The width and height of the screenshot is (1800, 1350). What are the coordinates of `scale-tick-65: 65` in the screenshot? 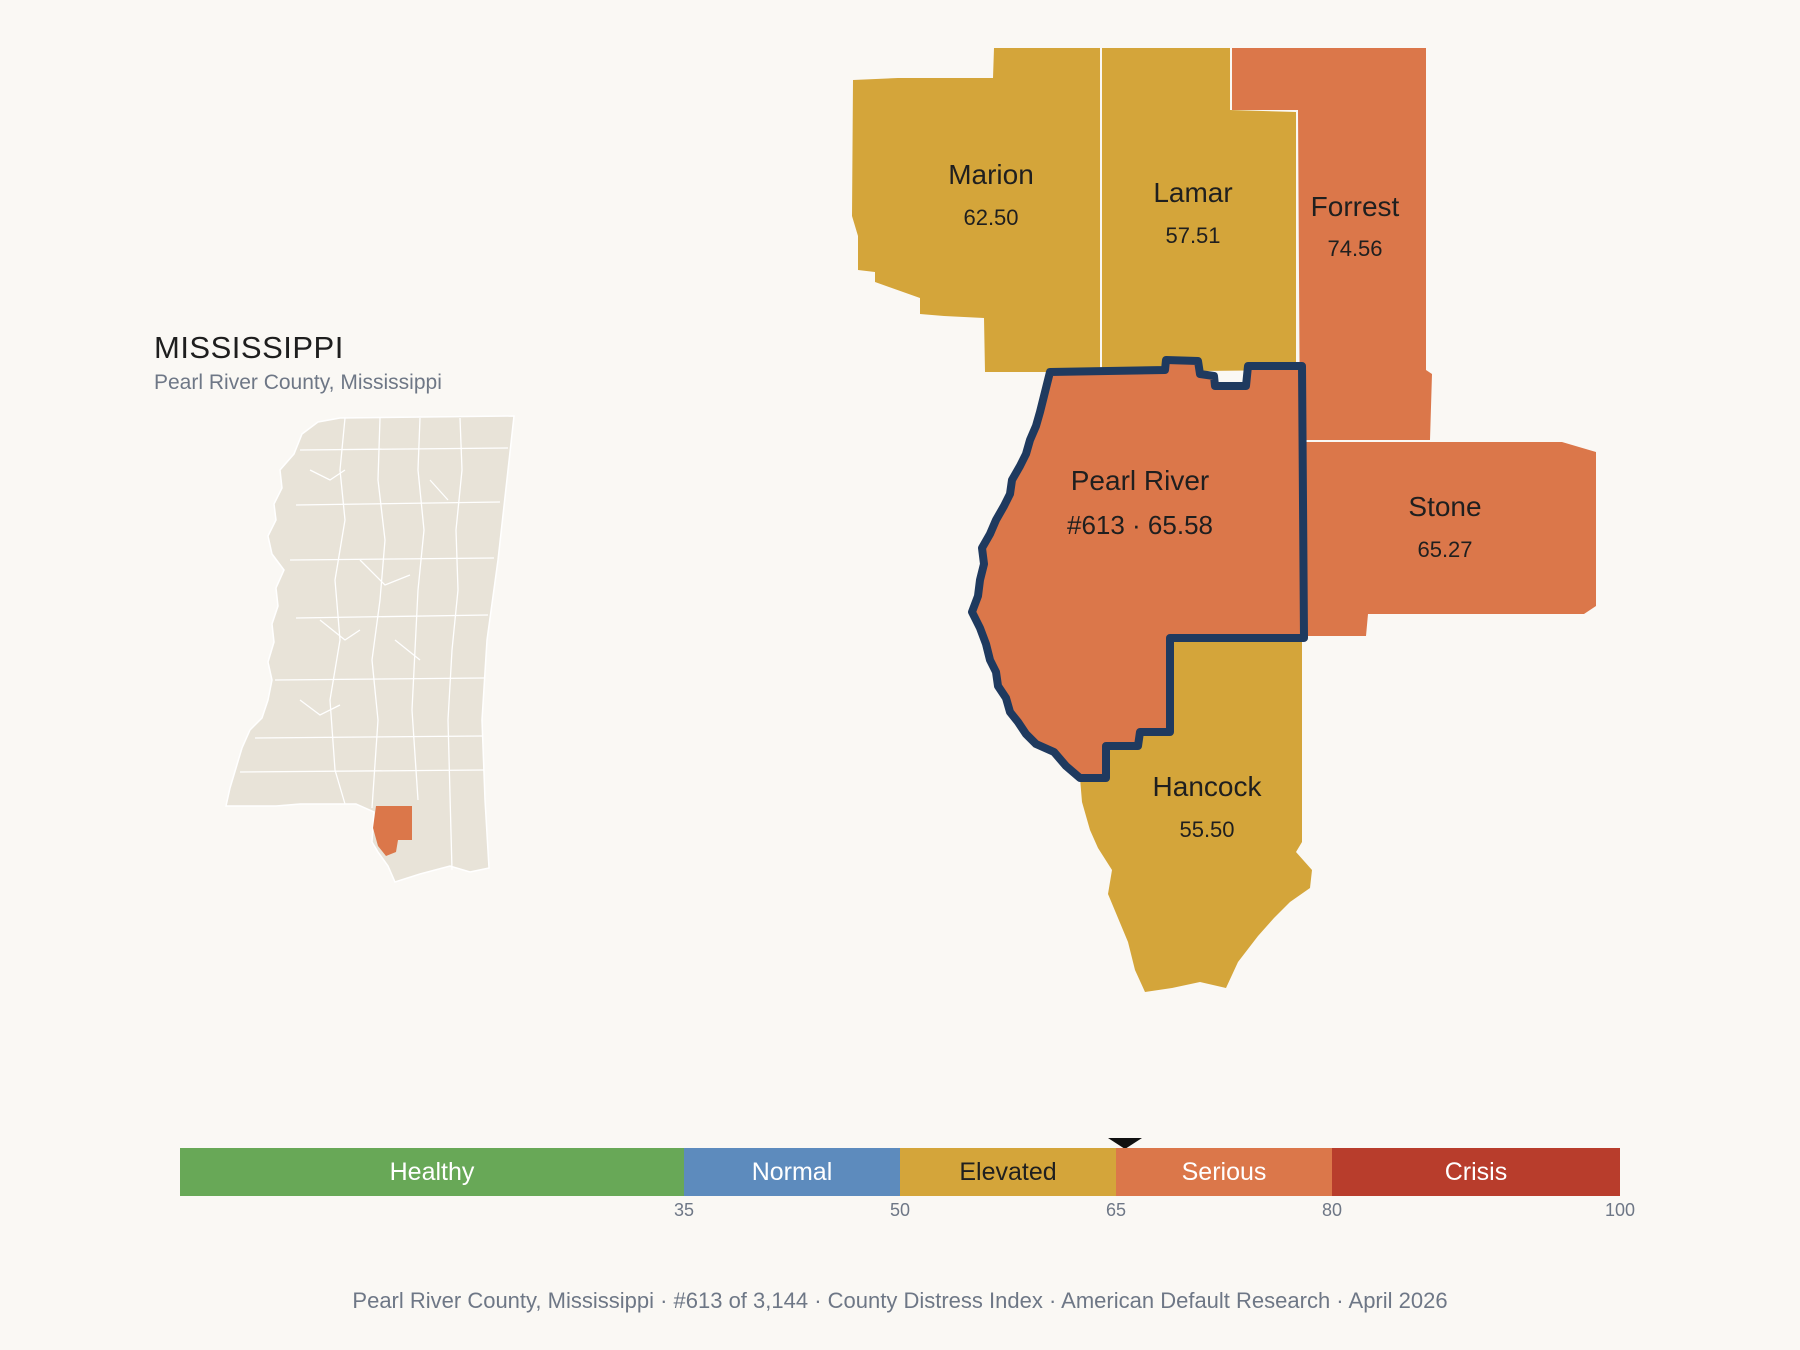 It's located at (1116, 1210).